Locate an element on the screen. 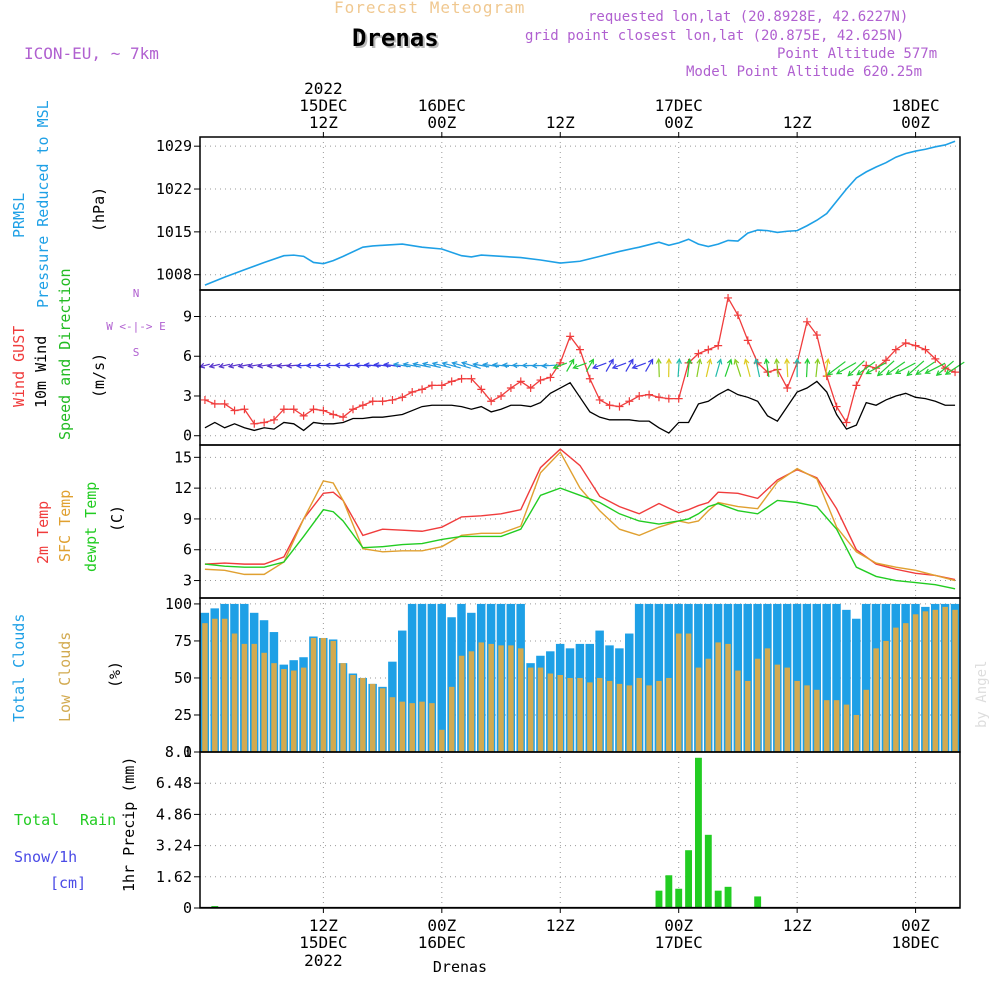  point-altitude: Point Altitude 577m is located at coordinates (857, 54).